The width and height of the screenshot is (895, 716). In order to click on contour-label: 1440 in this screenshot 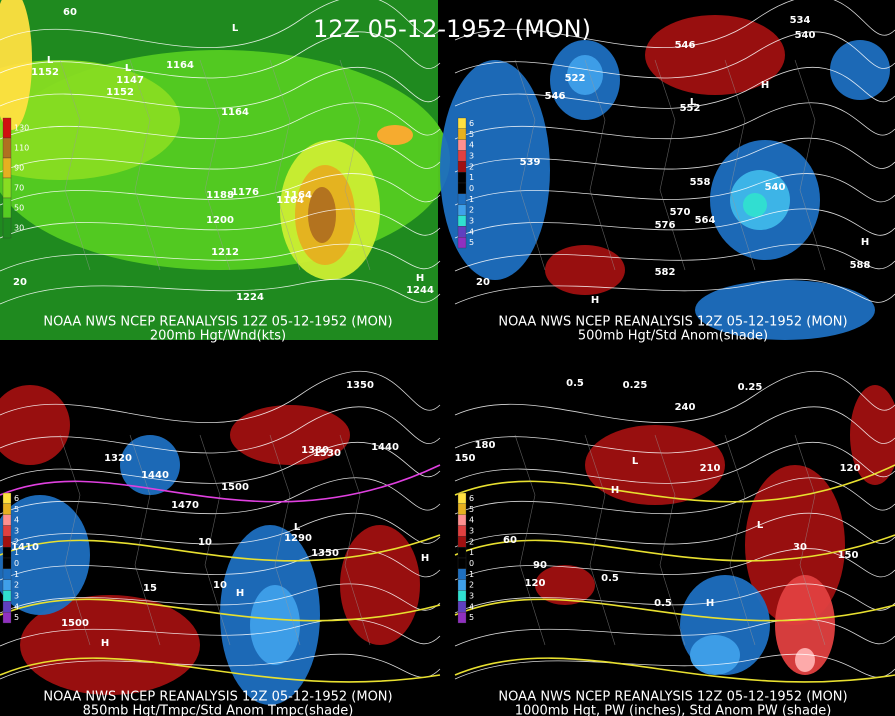, I will do `click(155, 475)`.